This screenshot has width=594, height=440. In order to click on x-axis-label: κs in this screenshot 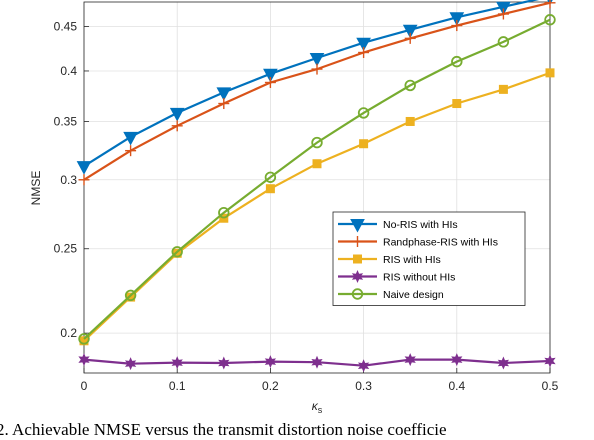, I will do `click(317, 407)`.